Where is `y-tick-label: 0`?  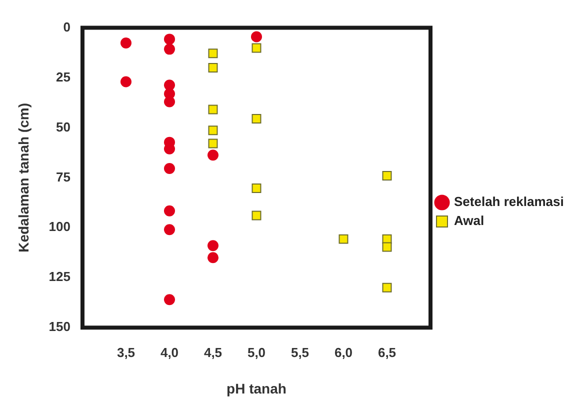
y-tick-label: 0 is located at coordinates (66, 26).